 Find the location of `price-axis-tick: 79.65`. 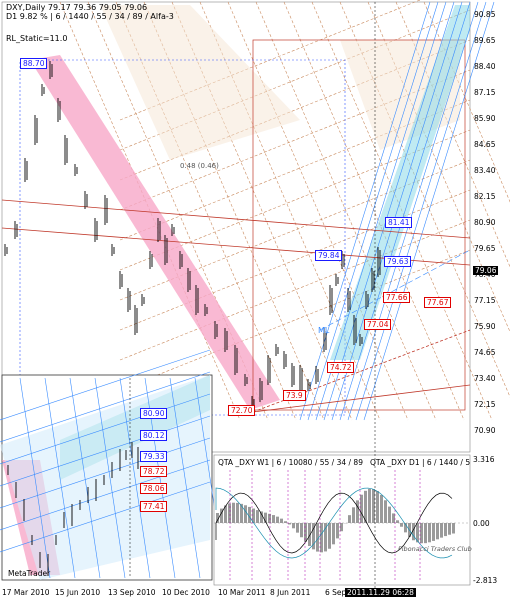

price-axis-tick: 79.65 is located at coordinates (485, 248).